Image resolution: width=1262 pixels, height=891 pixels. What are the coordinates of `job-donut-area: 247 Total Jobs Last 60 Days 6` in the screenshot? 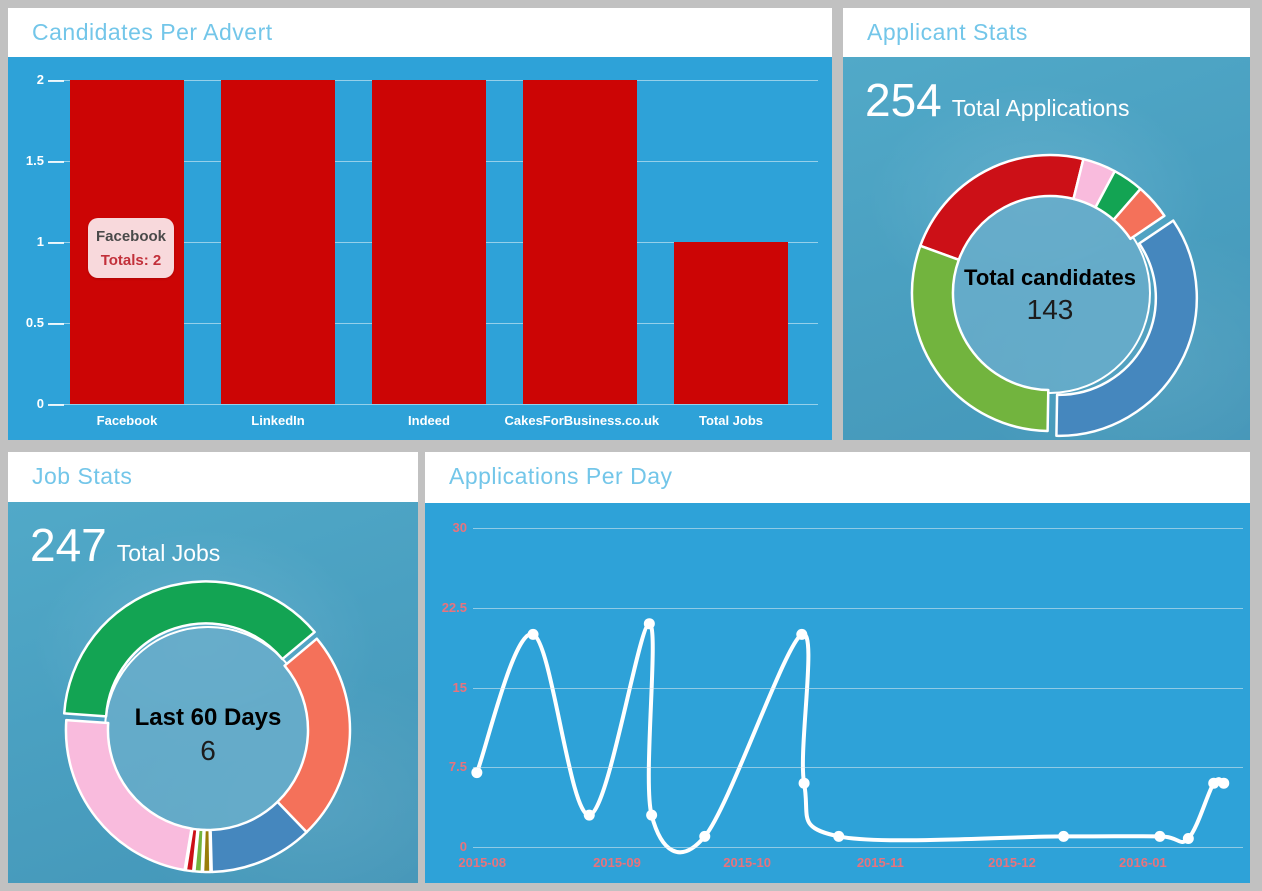 It's located at (213, 692).